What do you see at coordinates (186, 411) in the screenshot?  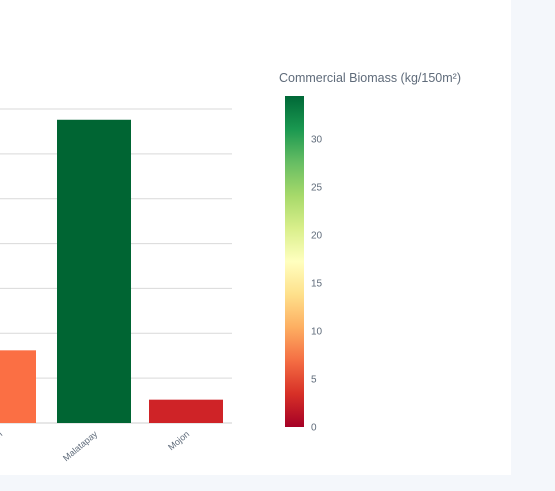 I see `bar-mojon` at bounding box center [186, 411].